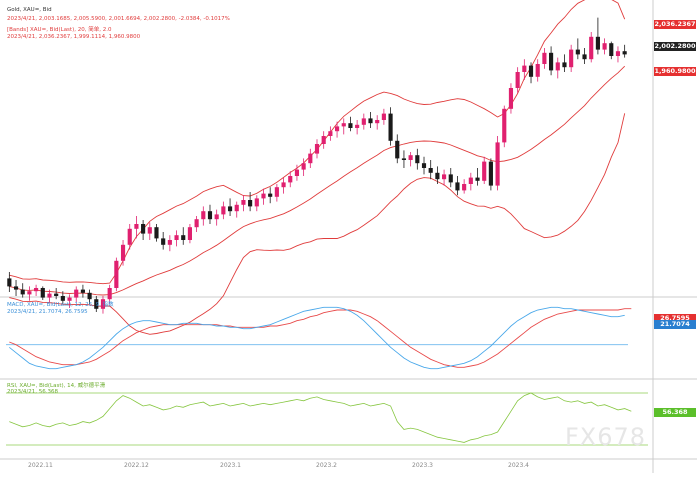 The width and height of the screenshot is (697, 478). What do you see at coordinates (32, 392) in the screenshot?
I see `rsi-values: 2023/4/21, 56.368` at bounding box center [32, 392].